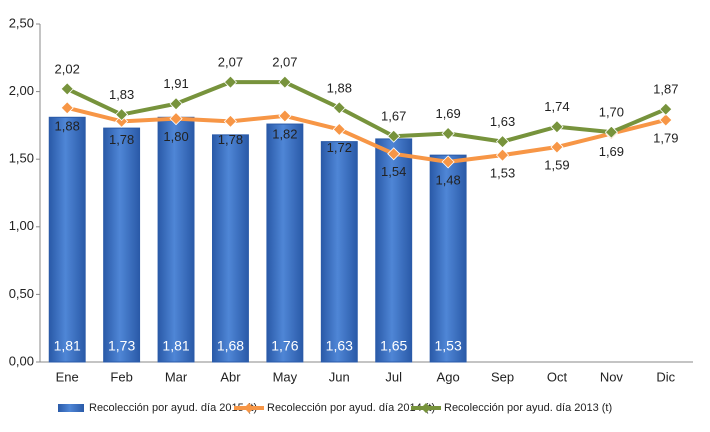  Describe the element at coordinates (665, 376) in the screenshot. I see `x-tick-label: Dic` at that location.